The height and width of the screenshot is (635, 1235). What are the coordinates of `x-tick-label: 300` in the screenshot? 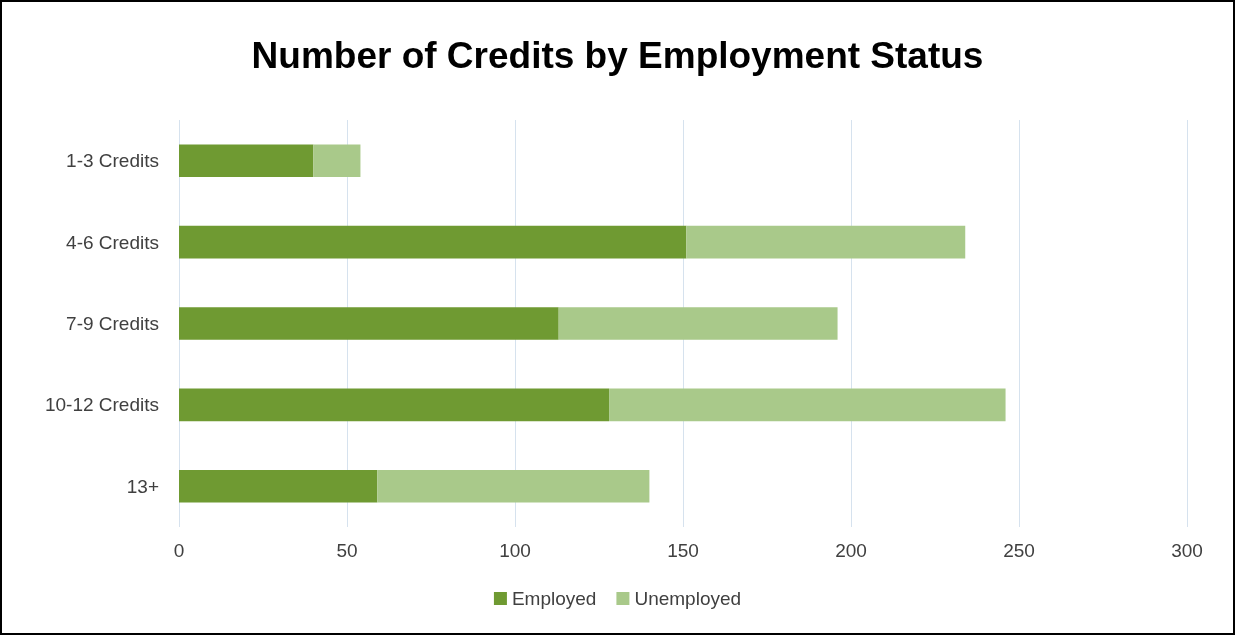 It's located at (1187, 550).